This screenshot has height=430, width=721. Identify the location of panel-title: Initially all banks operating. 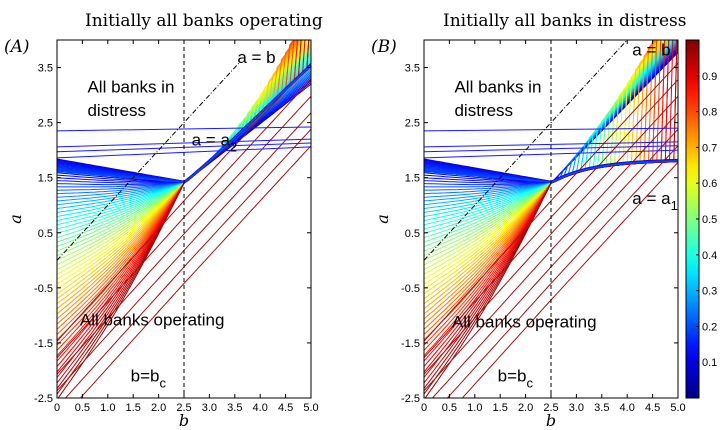
(204, 21).